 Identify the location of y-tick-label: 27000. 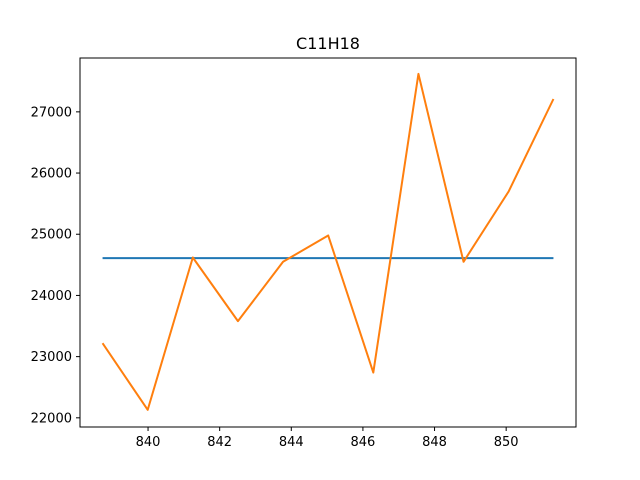
(51, 112).